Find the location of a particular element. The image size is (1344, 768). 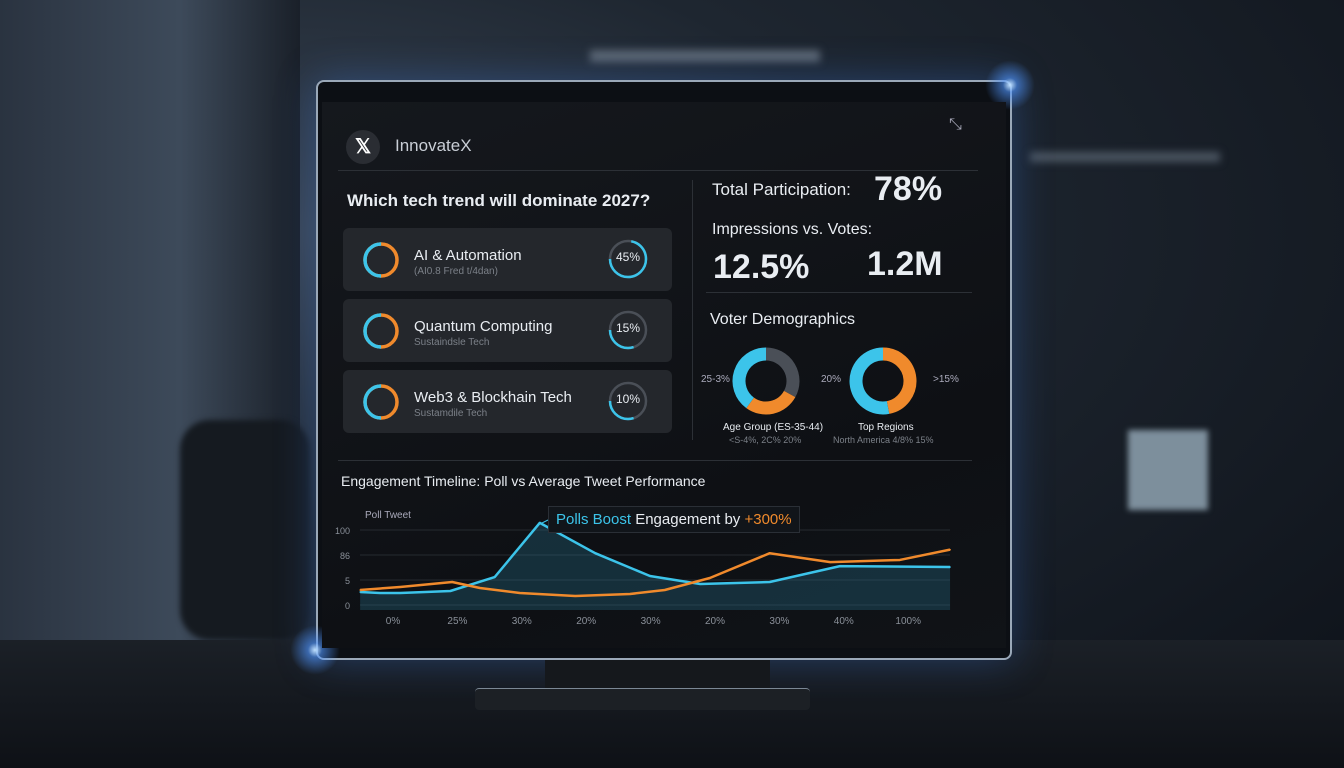

age-group-detail: <S-4%, 2C% 20% is located at coordinates (765, 440).